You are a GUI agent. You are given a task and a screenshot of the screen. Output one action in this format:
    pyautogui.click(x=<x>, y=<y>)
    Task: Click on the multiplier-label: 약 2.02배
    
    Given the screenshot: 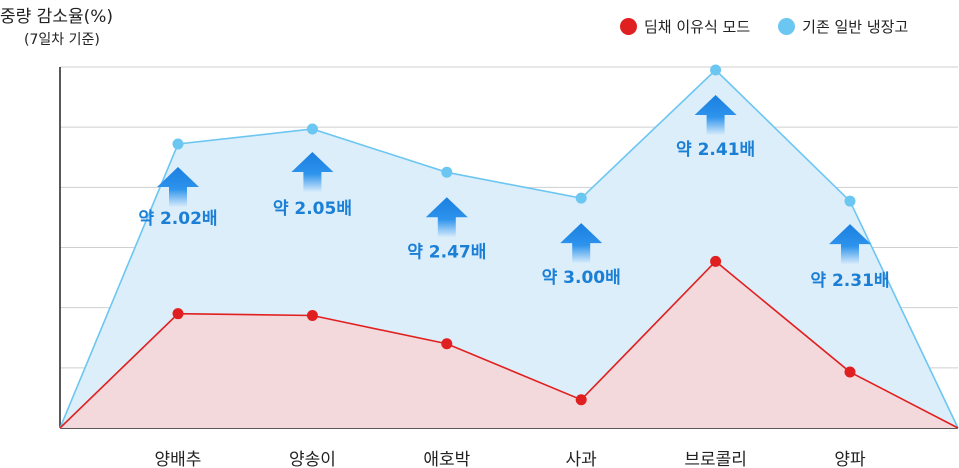 What is the action you would take?
    pyautogui.click(x=177, y=218)
    